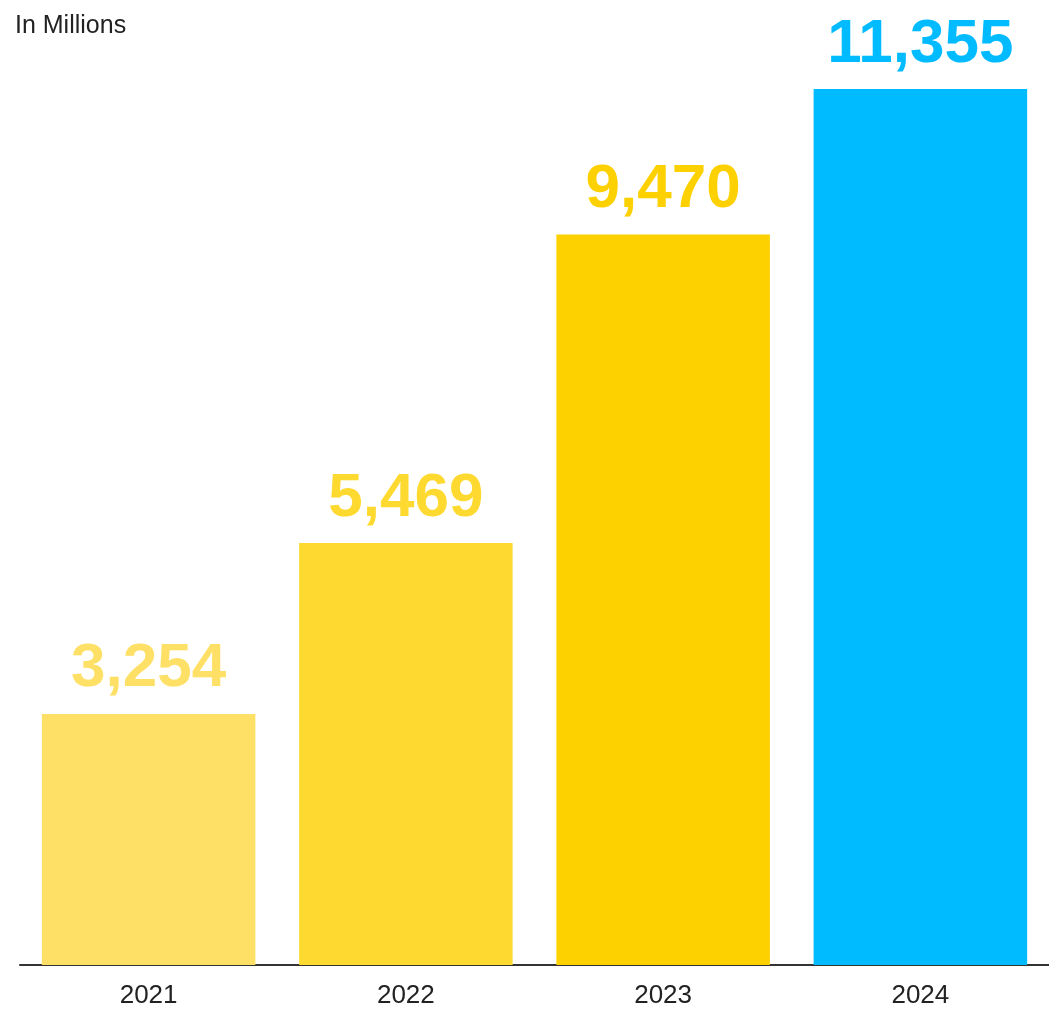 The image size is (1049, 1014). Describe the element at coordinates (148, 994) in the screenshot. I see `x-tick-label: 2021` at that location.